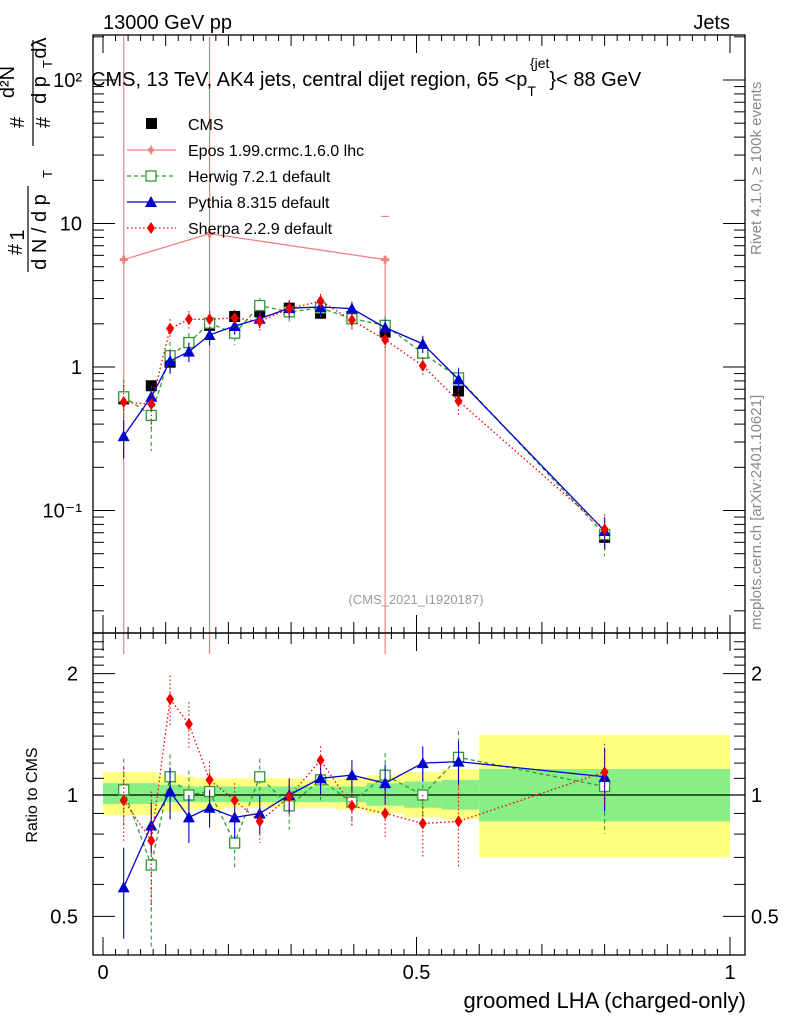  I want to click on rivet-version-text: Rivet 4.1.0, ≥ 100k events, so click(756, 168).